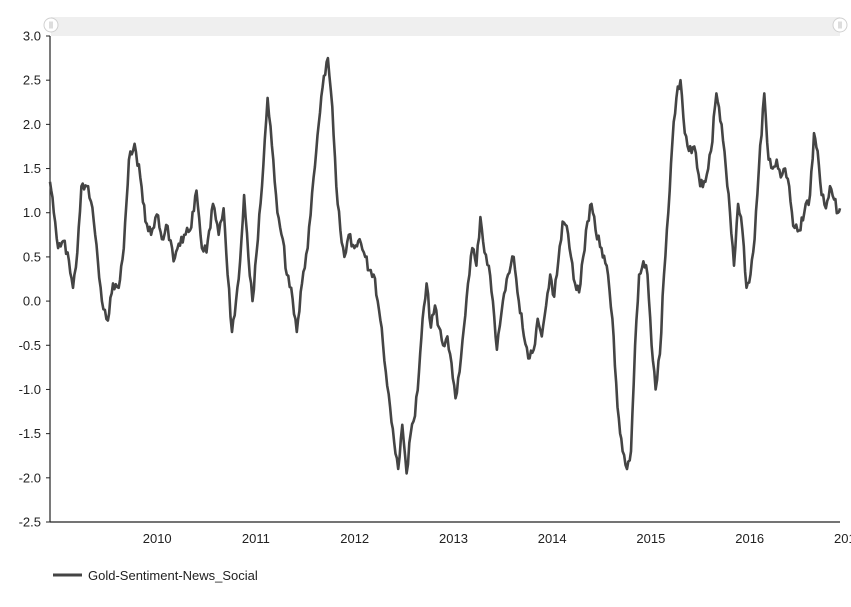  Describe the element at coordinates (51, 25) in the screenshot. I see `navigator-handle-left` at that location.